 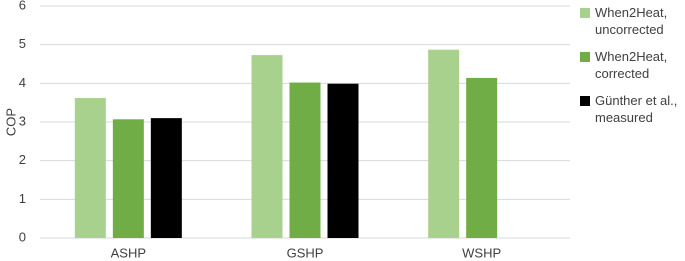 I want to click on legend-label: When2Heat, uncorrected, so click(x=631, y=21).